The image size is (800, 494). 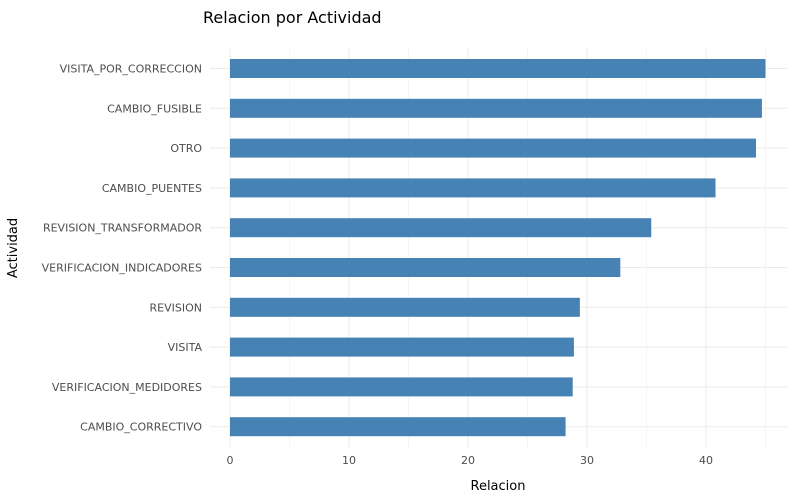 I want to click on y-tick-label: CAMBIO_PUENTES, so click(x=152, y=188).